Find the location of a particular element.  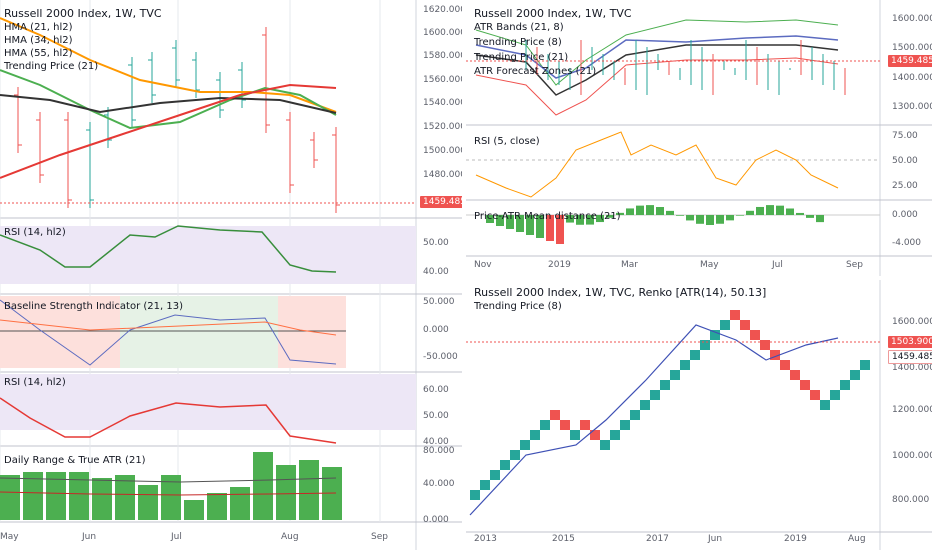

left-range-ytick: 80.000 is located at coordinates (439, 451).